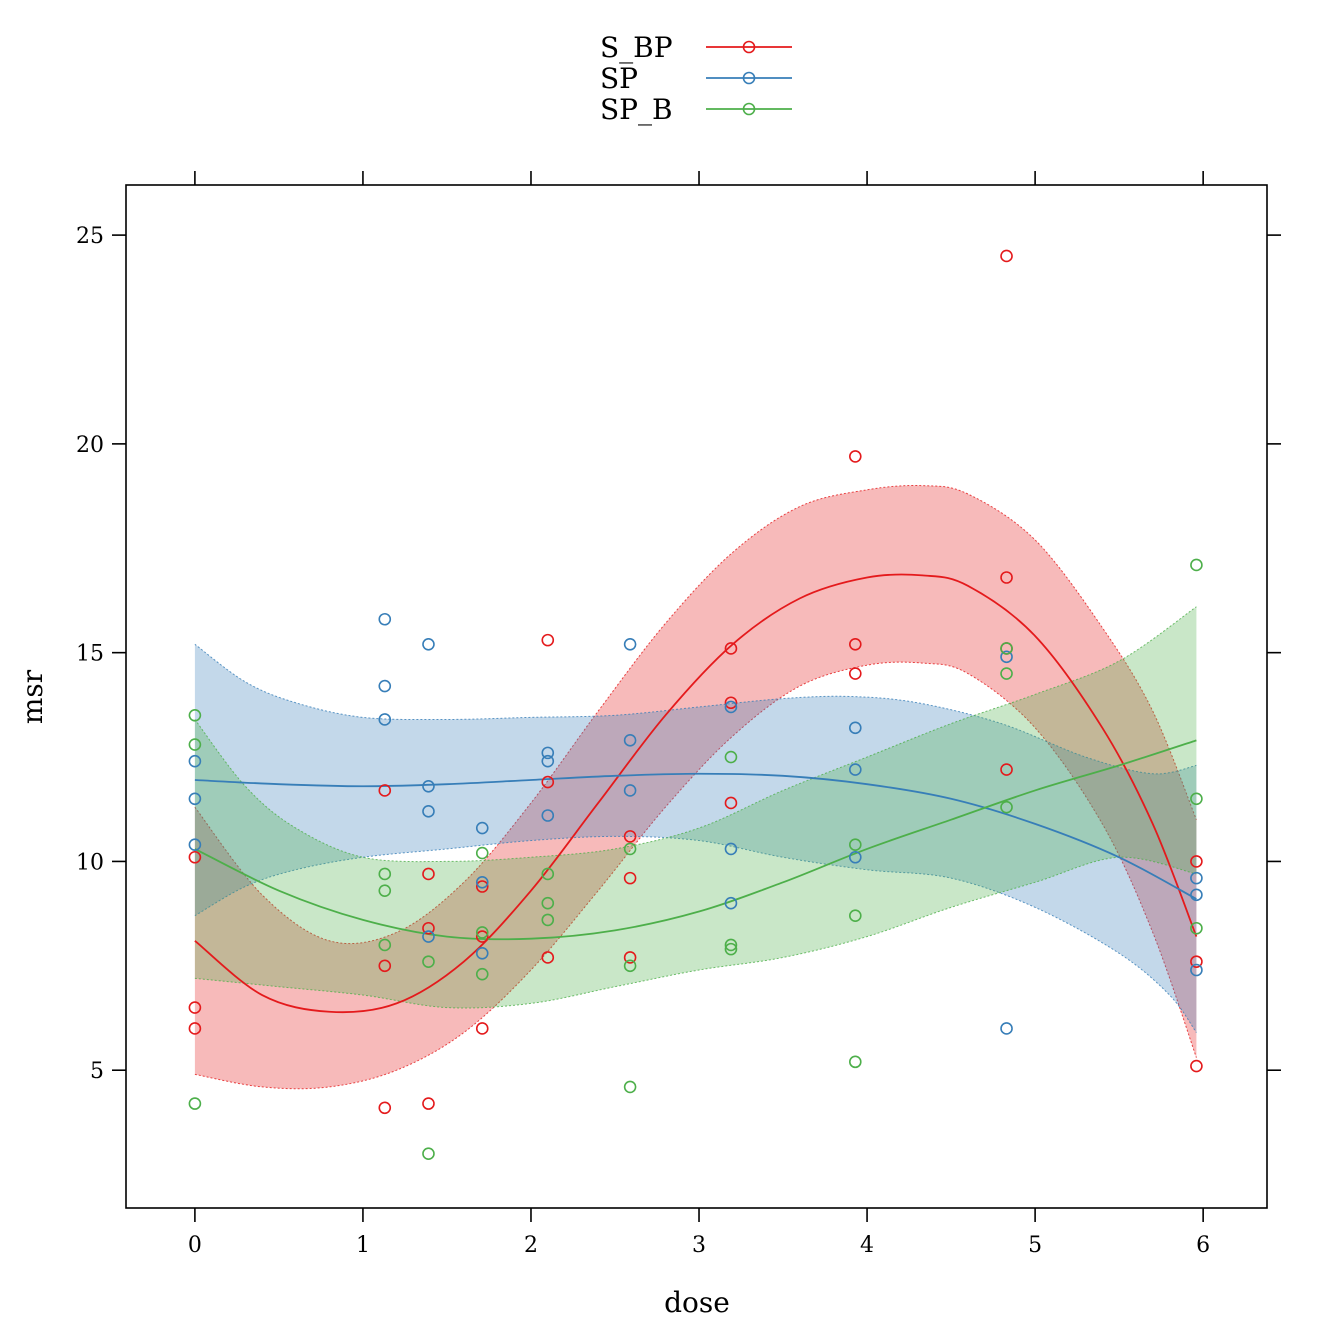 The image size is (1344, 1344). Describe the element at coordinates (90, 445) in the screenshot. I see `y-tick-label: 20` at that location.